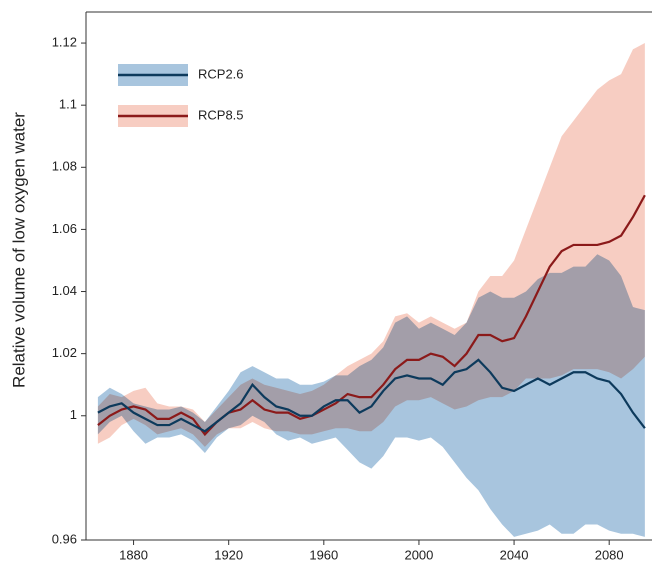 The image size is (652, 566). Describe the element at coordinates (64, 290) in the screenshot. I see `y-tick-label: 1.04` at that location.